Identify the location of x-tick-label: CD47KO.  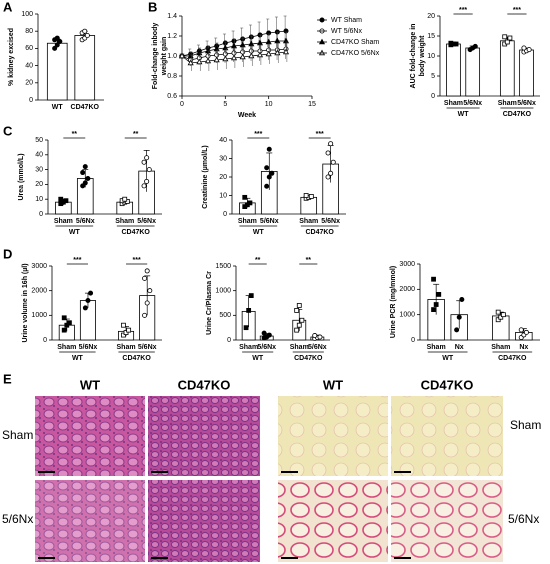
(85, 107).